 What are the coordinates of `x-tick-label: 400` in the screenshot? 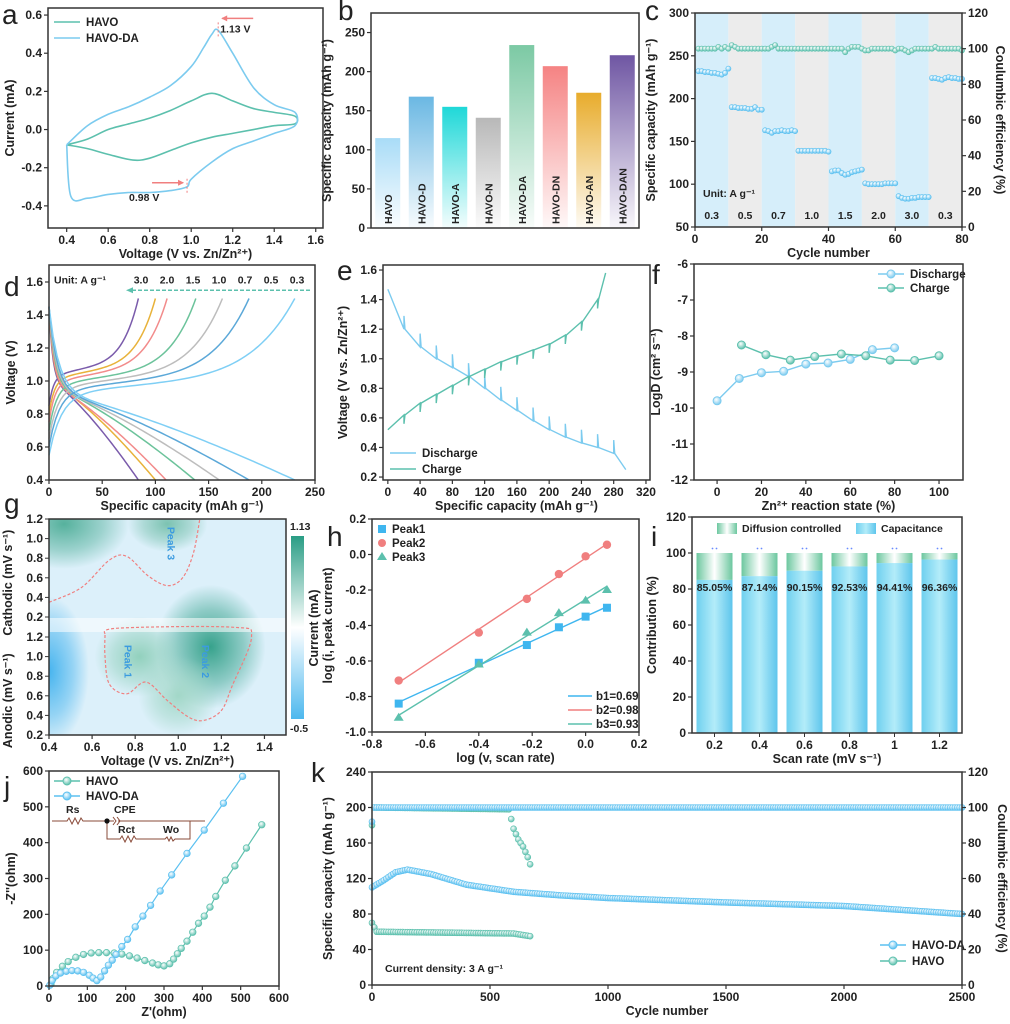 It's located at (202, 998).